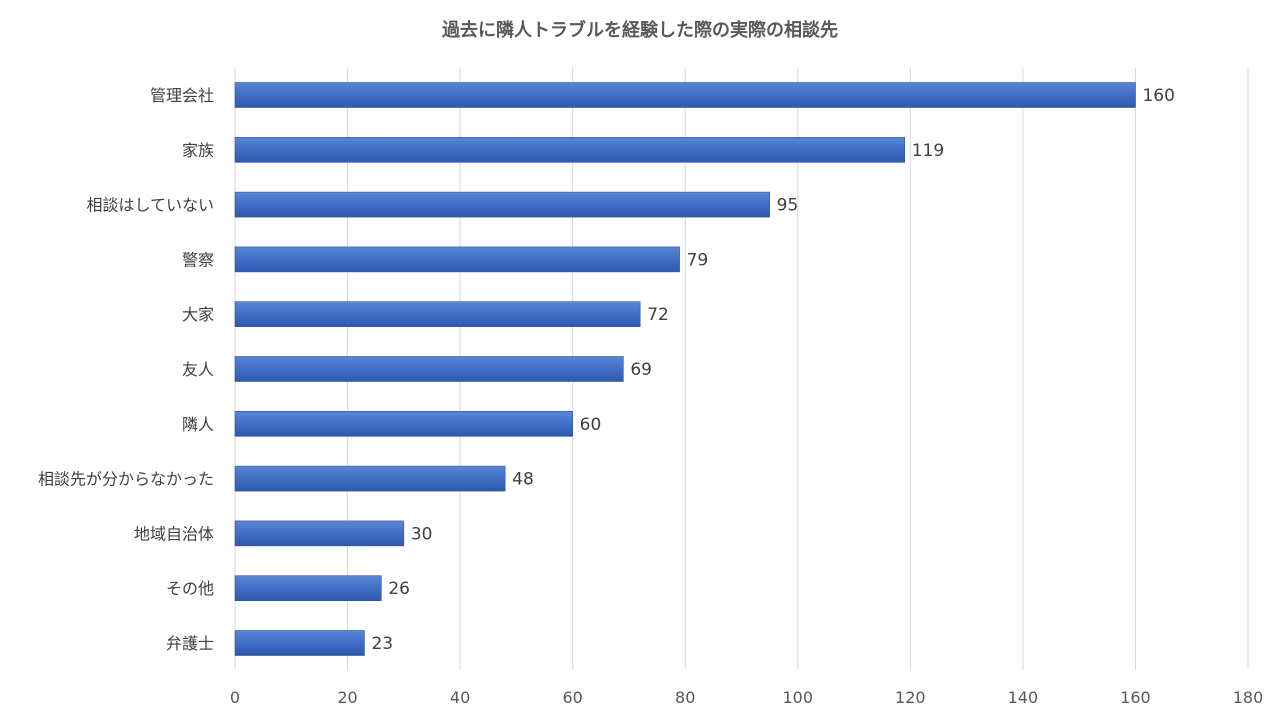 The width and height of the screenshot is (1280, 720). Describe the element at coordinates (198, 259) in the screenshot. I see `category-label: 警察` at that location.